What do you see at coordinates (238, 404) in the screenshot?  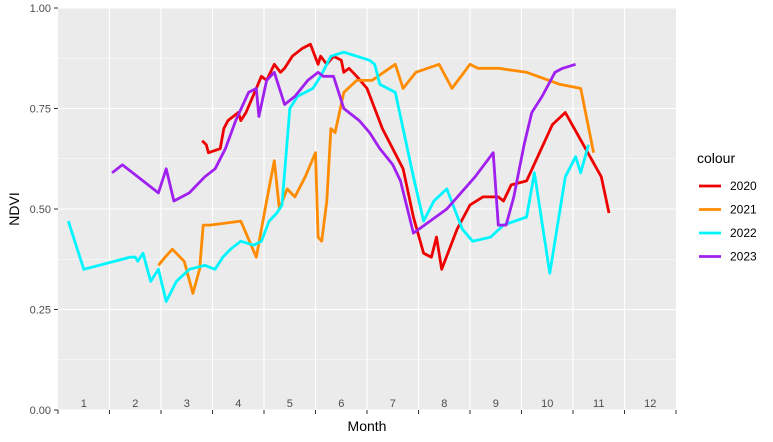 I see `x-tick-label: 4` at bounding box center [238, 404].